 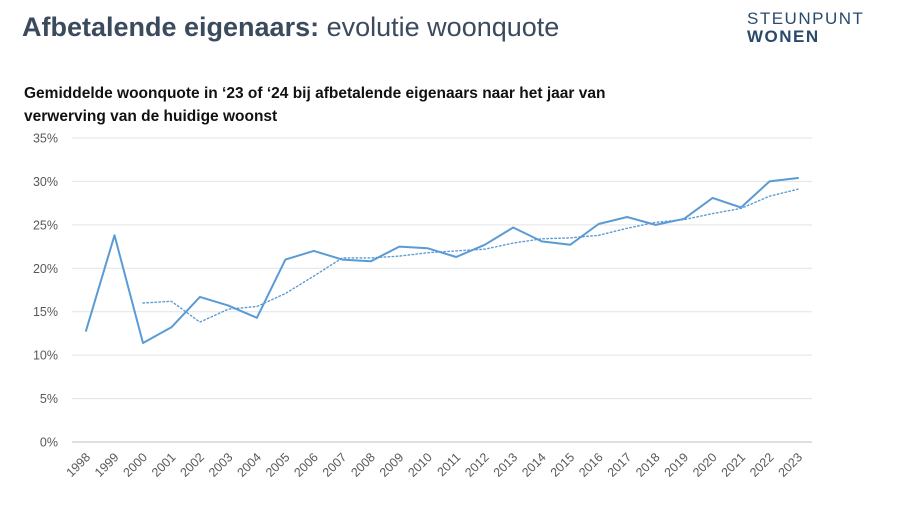 What do you see at coordinates (762, 465) in the screenshot?
I see `x-tick-label: 2022` at bounding box center [762, 465].